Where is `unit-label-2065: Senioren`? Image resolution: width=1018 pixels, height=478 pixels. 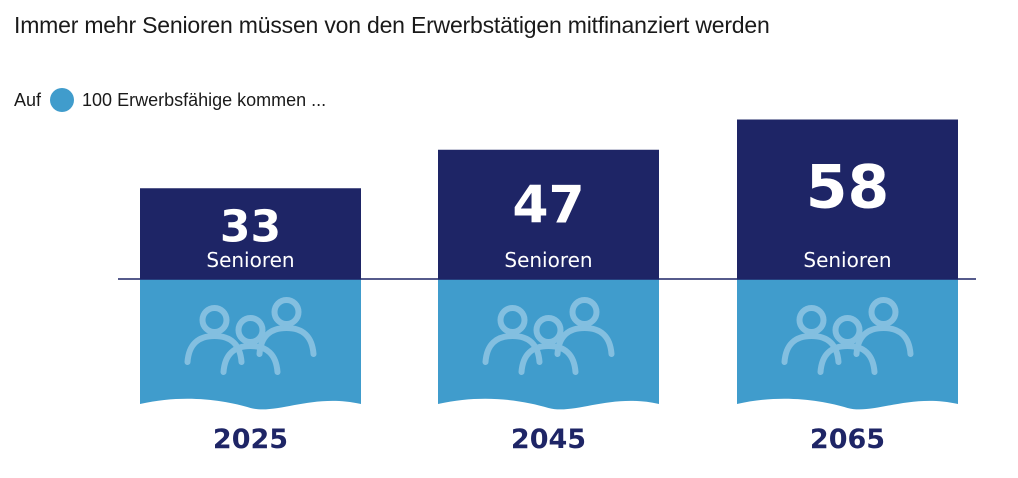
unit-label-2065: Senioren is located at coordinates (847, 260).